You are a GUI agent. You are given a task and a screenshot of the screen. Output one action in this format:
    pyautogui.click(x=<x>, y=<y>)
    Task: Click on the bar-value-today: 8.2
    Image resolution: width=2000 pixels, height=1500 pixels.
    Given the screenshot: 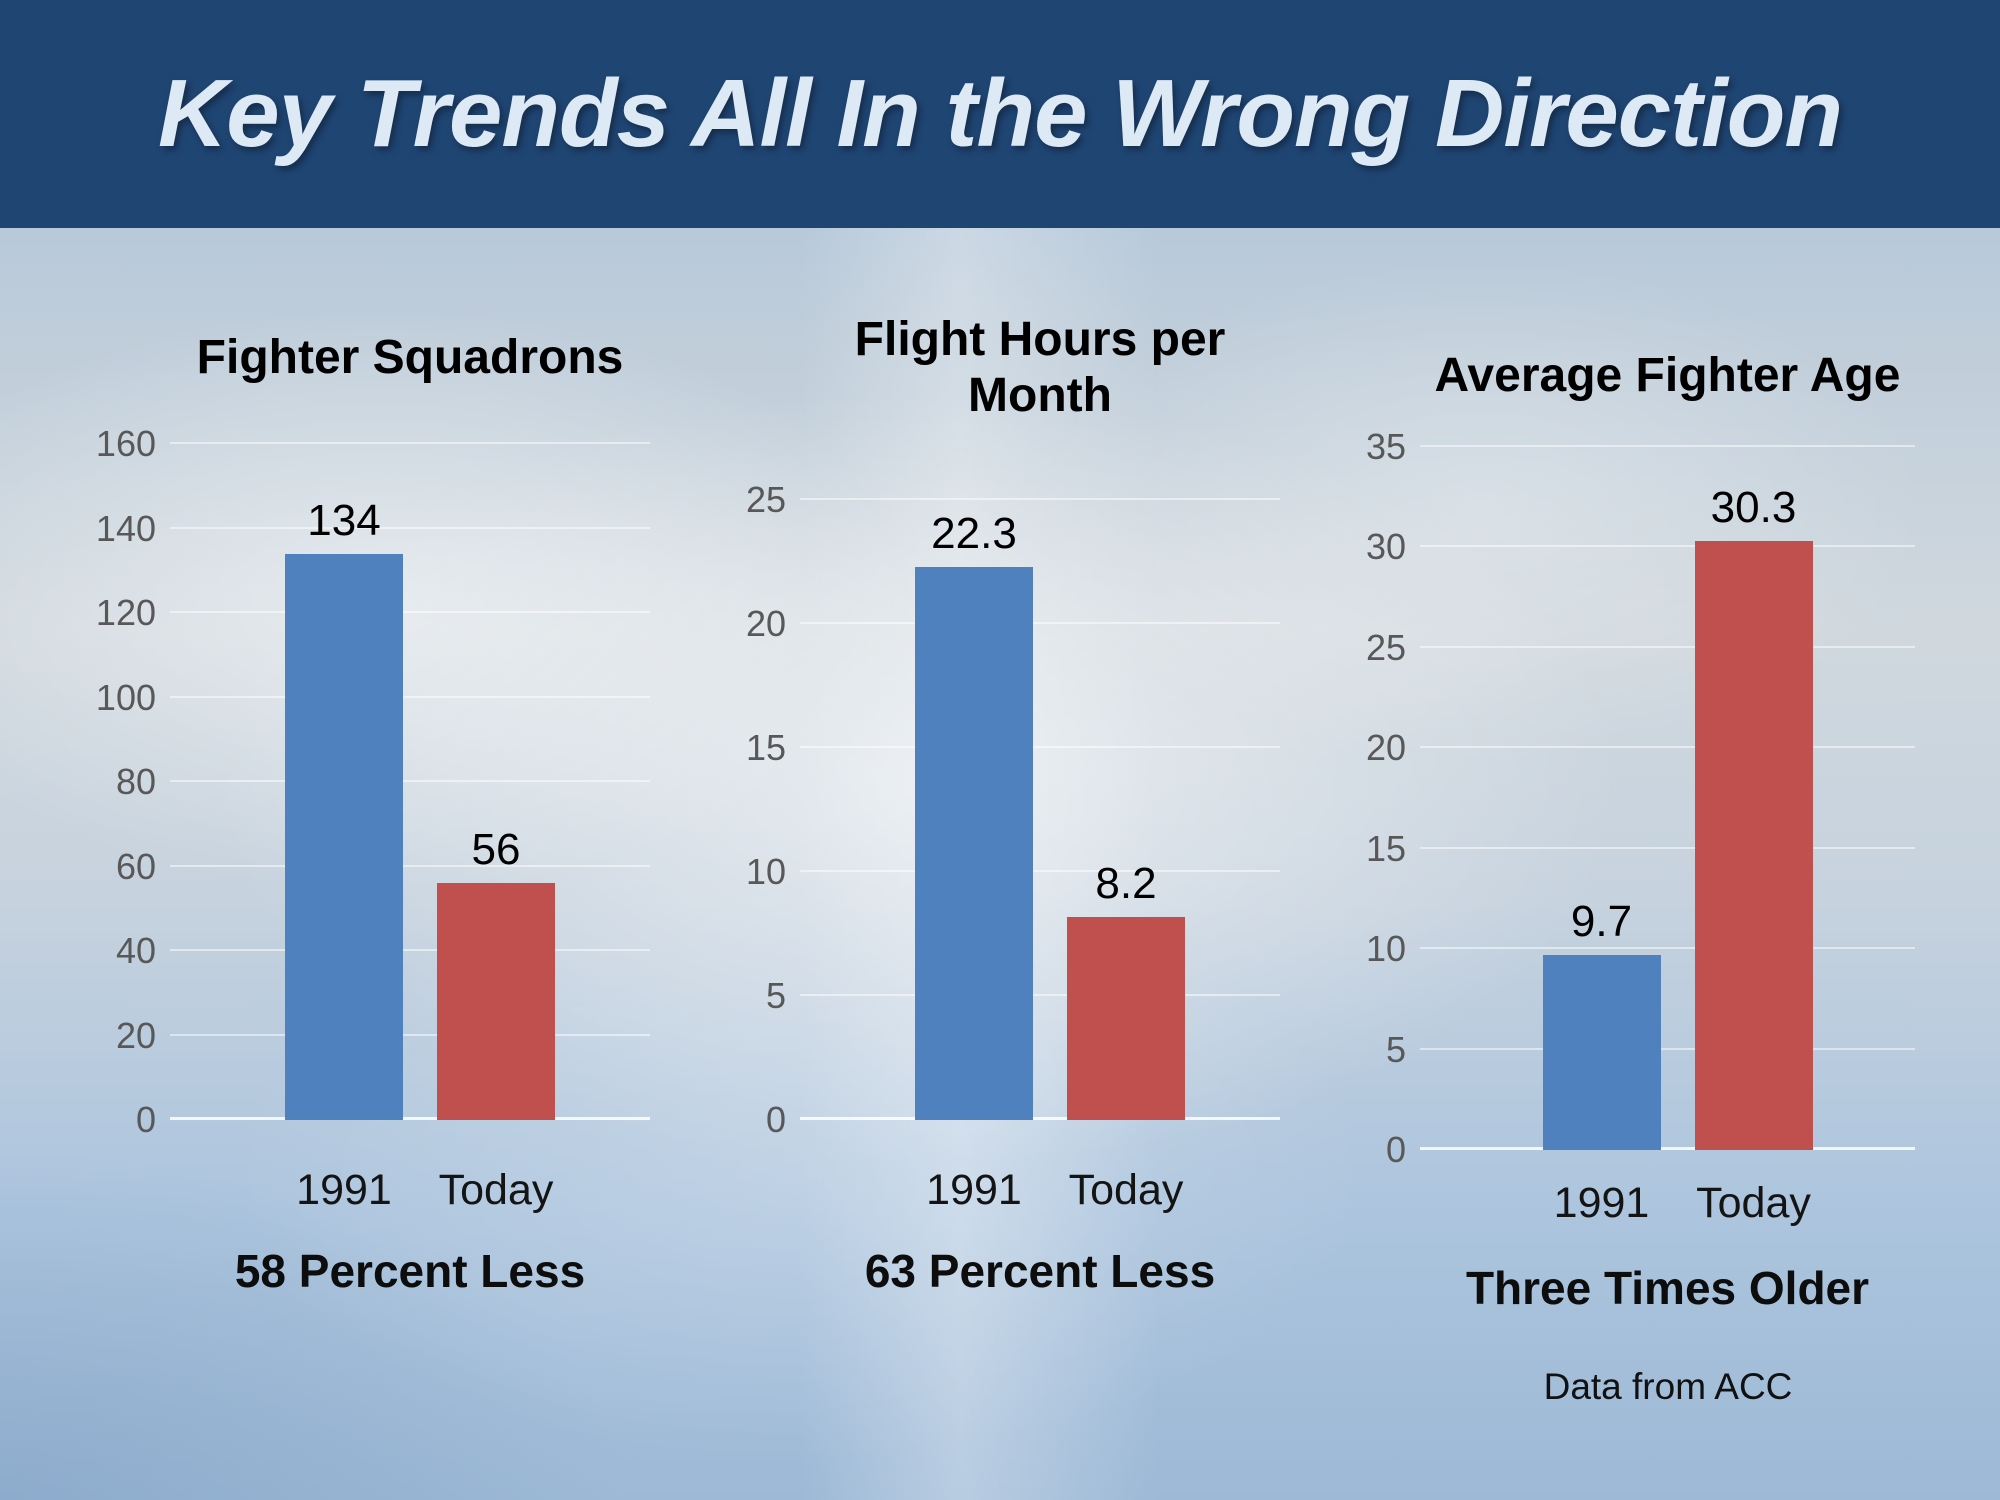 What is the action you would take?
    pyautogui.click(x=1126, y=883)
    